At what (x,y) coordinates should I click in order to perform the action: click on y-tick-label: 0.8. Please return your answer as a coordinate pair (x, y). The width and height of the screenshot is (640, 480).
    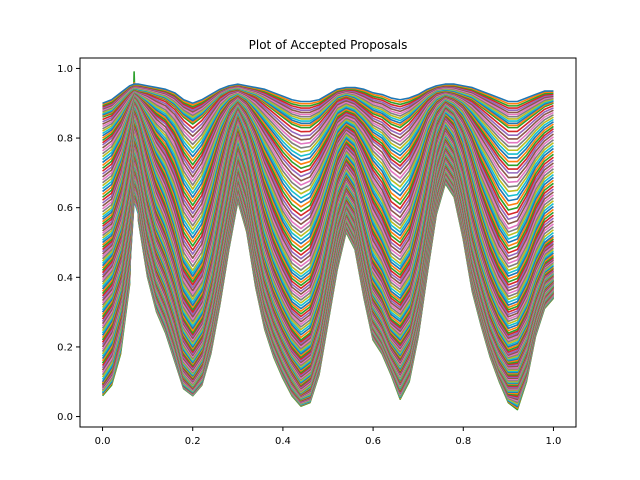
    Looking at the image, I should click on (65, 139).